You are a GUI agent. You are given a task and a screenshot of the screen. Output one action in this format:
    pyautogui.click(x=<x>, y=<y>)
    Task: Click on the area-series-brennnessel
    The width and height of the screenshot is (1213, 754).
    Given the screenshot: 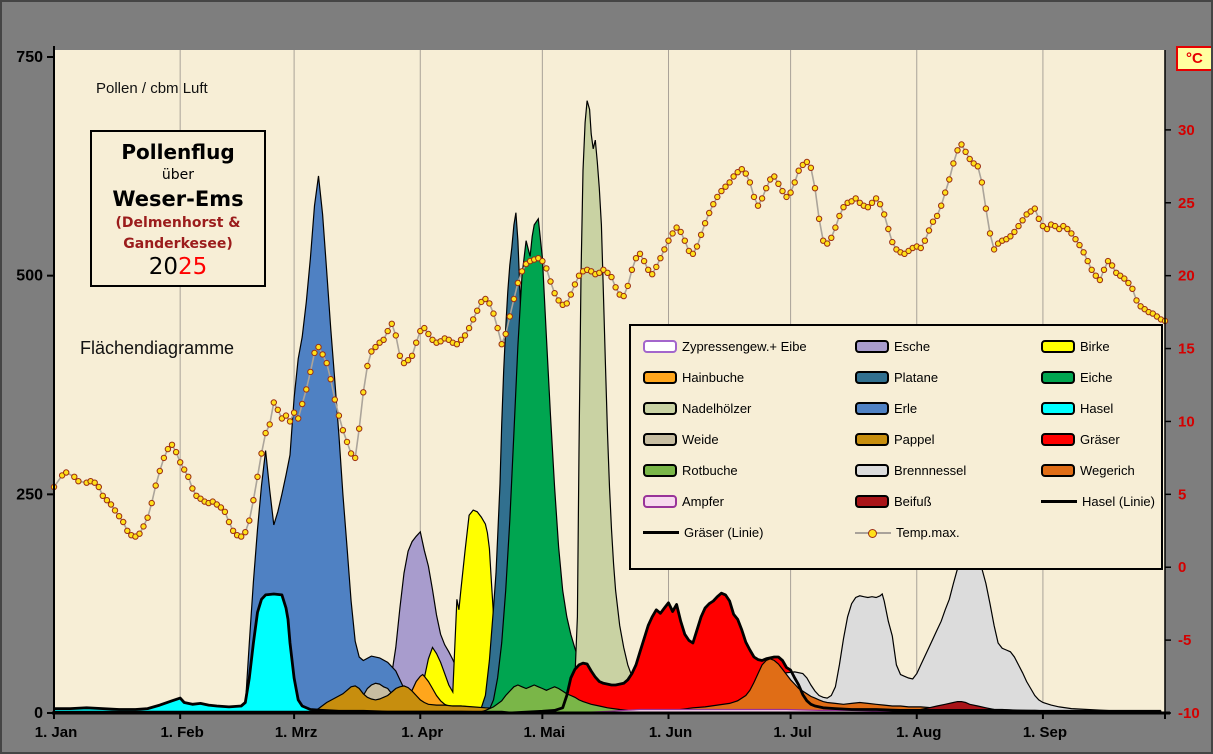 What is the action you would take?
    pyautogui.click(x=917, y=632)
    